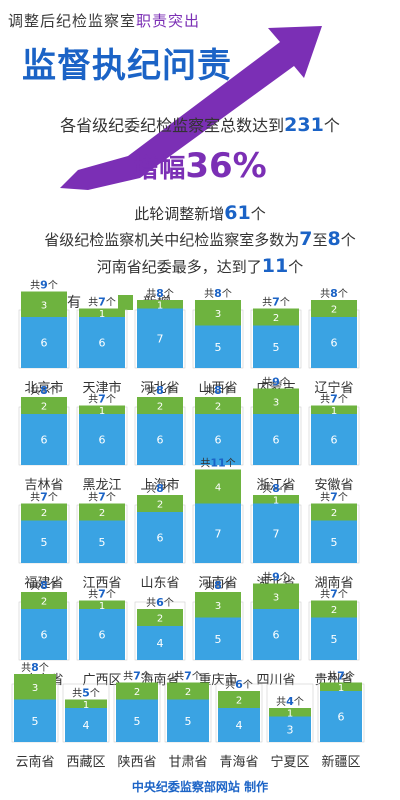 The height and width of the screenshot is (800, 400). I want to click on category-label: 湖南省, so click(333, 583).